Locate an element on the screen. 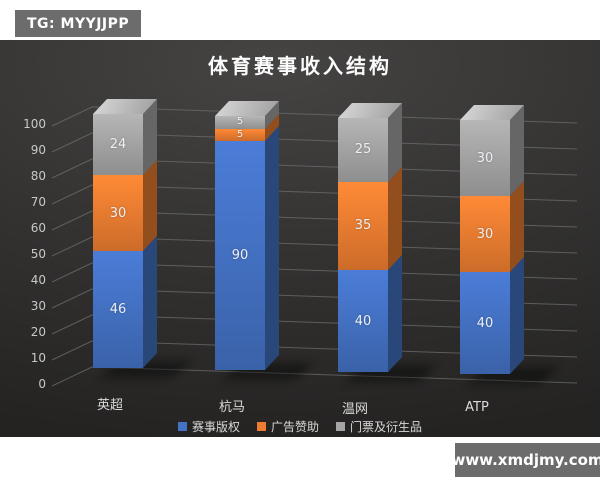  chart-title: 体育赛事收入结构 is located at coordinates (300, 66).